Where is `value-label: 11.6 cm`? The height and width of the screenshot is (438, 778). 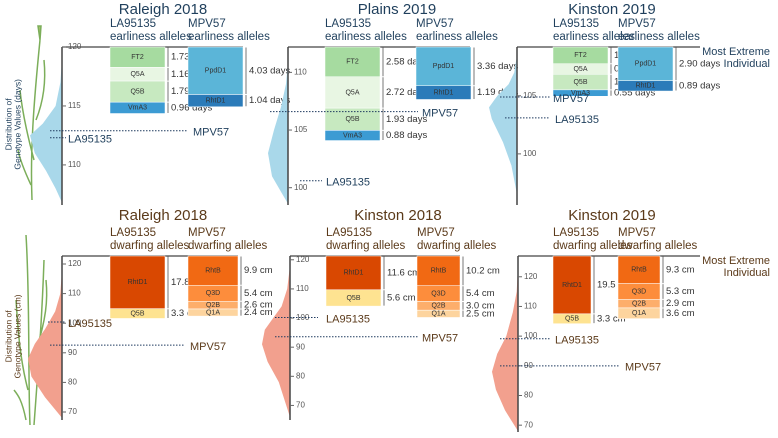 value-label: 11.6 cm is located at coordinates (403, 272).